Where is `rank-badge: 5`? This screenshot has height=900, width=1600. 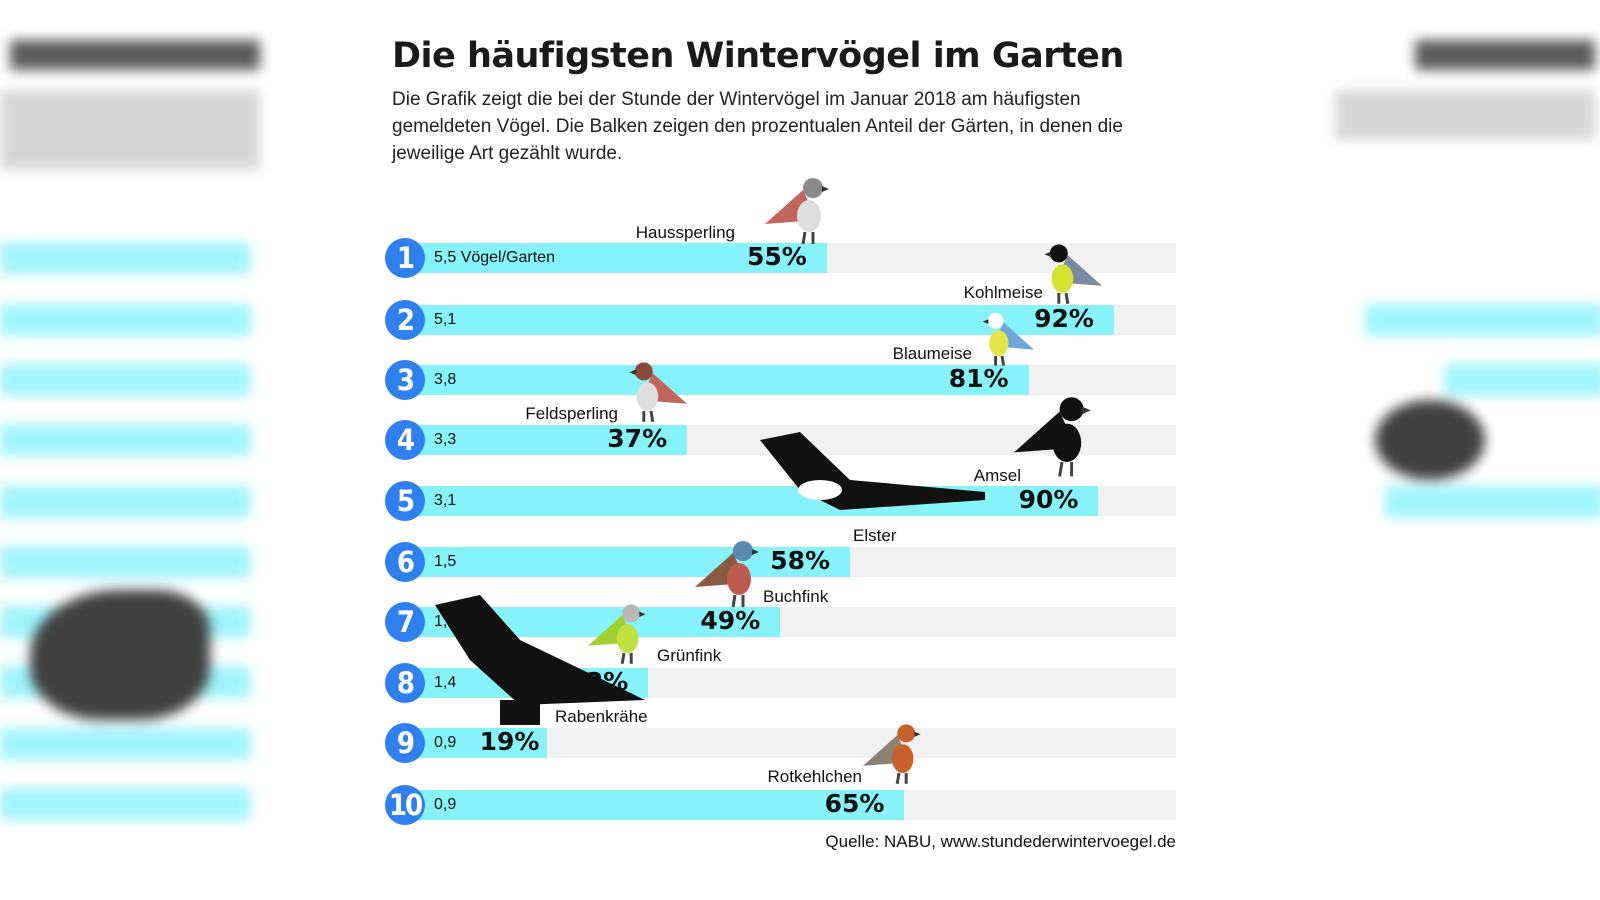
rank-badge: 5 is located at coordinates (405, 501).